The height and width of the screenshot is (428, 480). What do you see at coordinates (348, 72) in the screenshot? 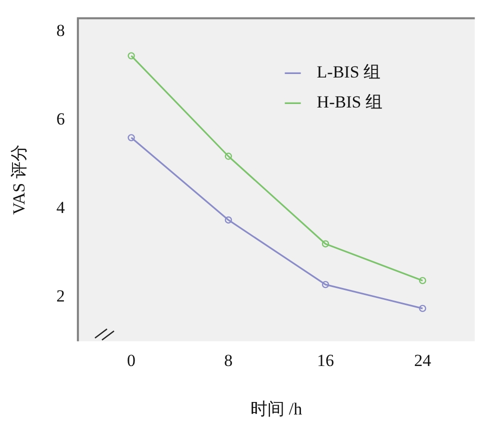
I see `legend-label: L-BIS 组` at bounding box center [348, 72].